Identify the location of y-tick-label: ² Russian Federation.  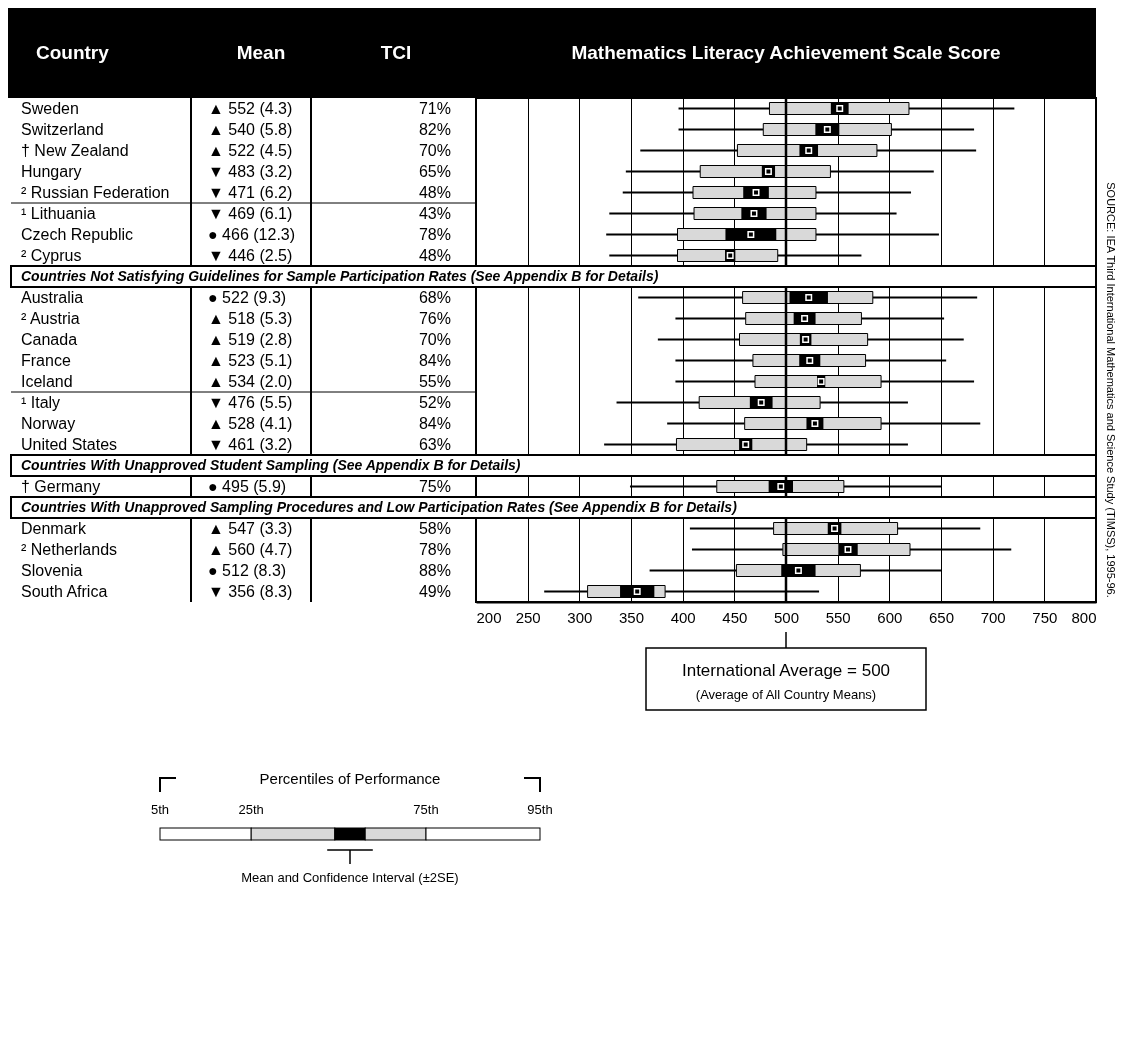
(95, 192).